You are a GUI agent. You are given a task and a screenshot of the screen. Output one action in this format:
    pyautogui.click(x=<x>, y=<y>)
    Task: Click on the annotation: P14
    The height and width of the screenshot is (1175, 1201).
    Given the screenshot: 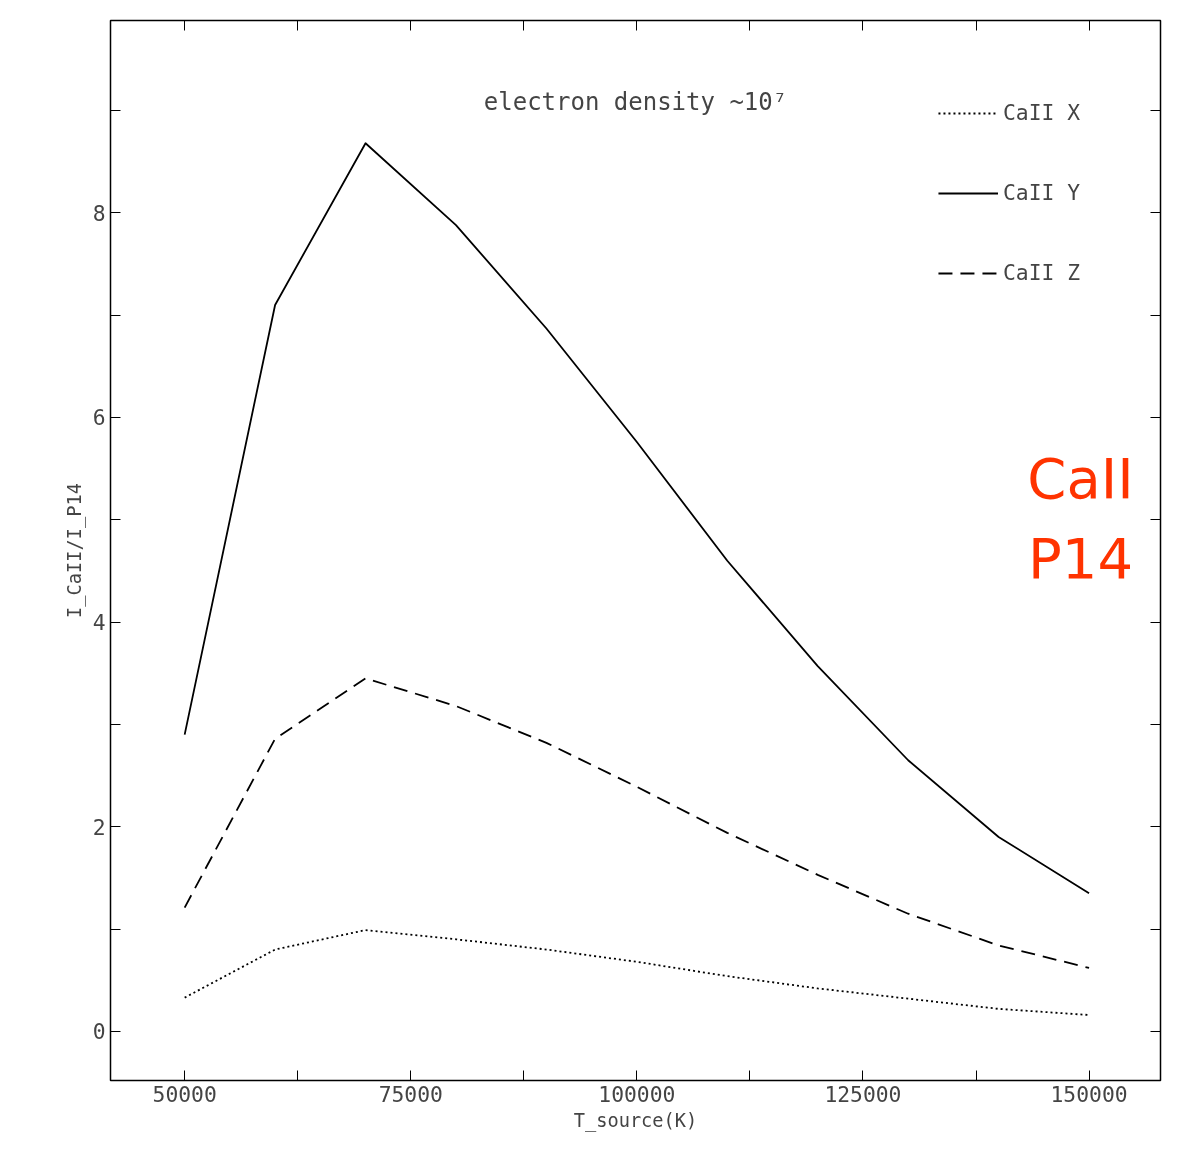 What is the action you would take?
    pyautogui.click(x=1080, y=558)
    